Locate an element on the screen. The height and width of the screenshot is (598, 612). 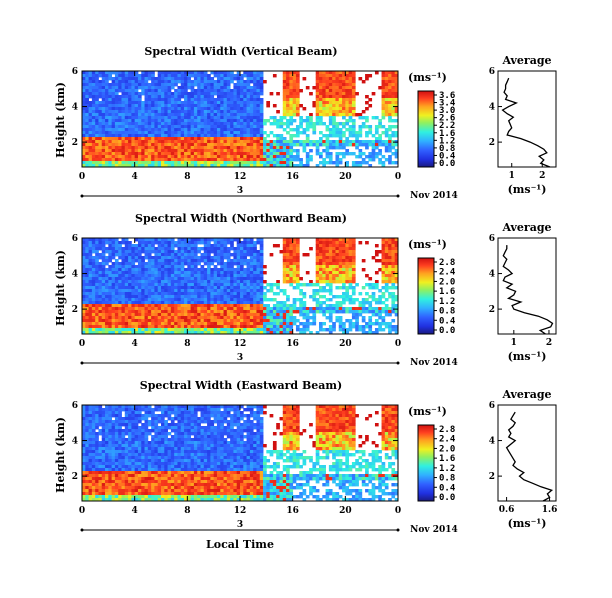
x-axis-label: Local Time is located at coordinates (240, 544).